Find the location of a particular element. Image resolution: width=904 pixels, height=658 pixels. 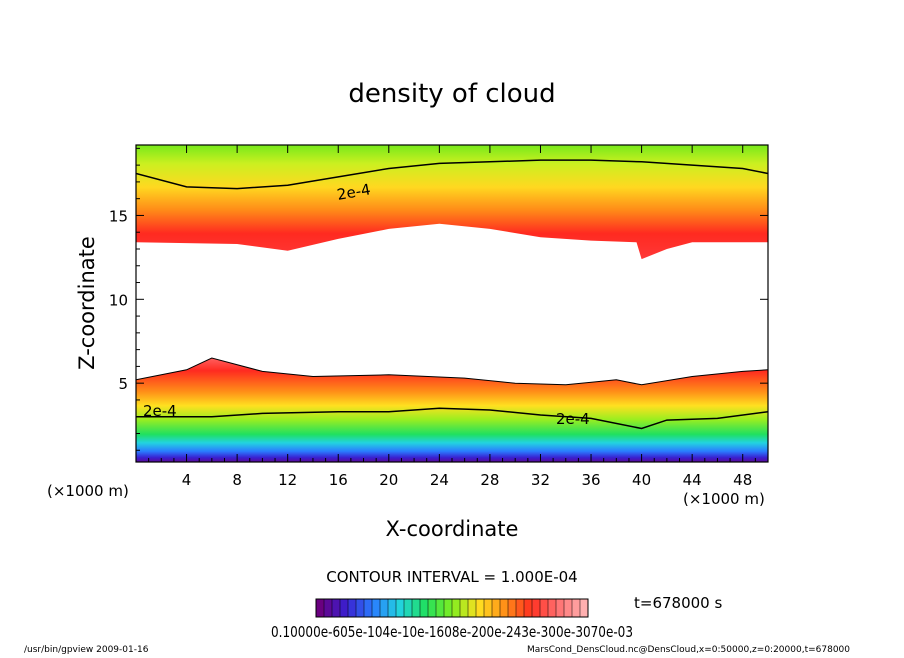

y-unit-label: (×1000 m) is located at coordinates (724, 499).